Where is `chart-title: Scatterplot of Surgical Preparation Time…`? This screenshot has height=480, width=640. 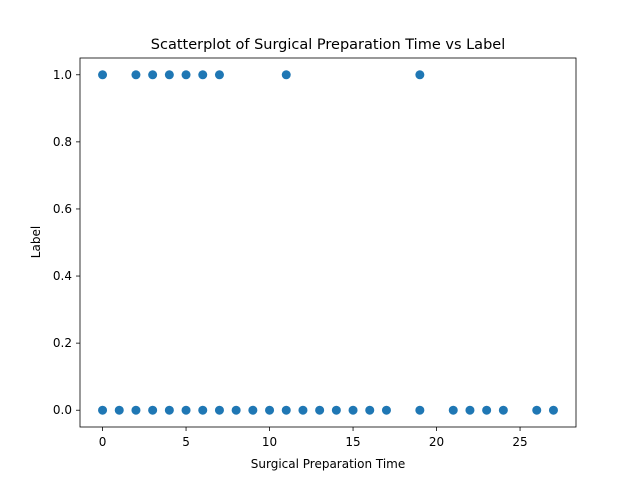 chart-title: Scatterplot of Surgical Preparation Time… is located at coordinates (328, 45).